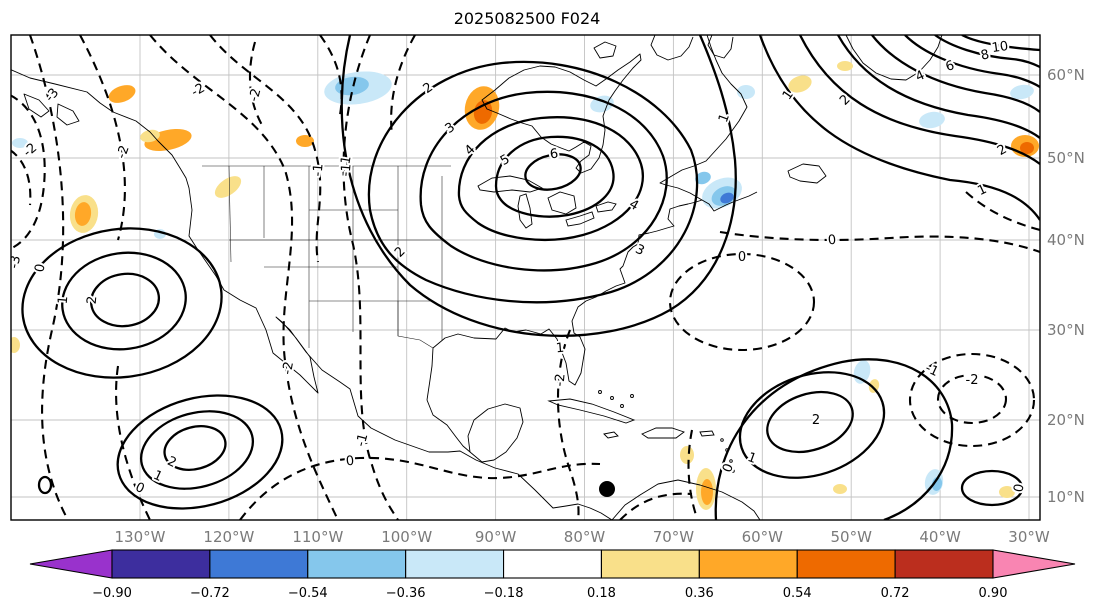 The width and height of the screenshot is (1105, 615). I want to click on colorbar-under-arrow, so click(71, 564).